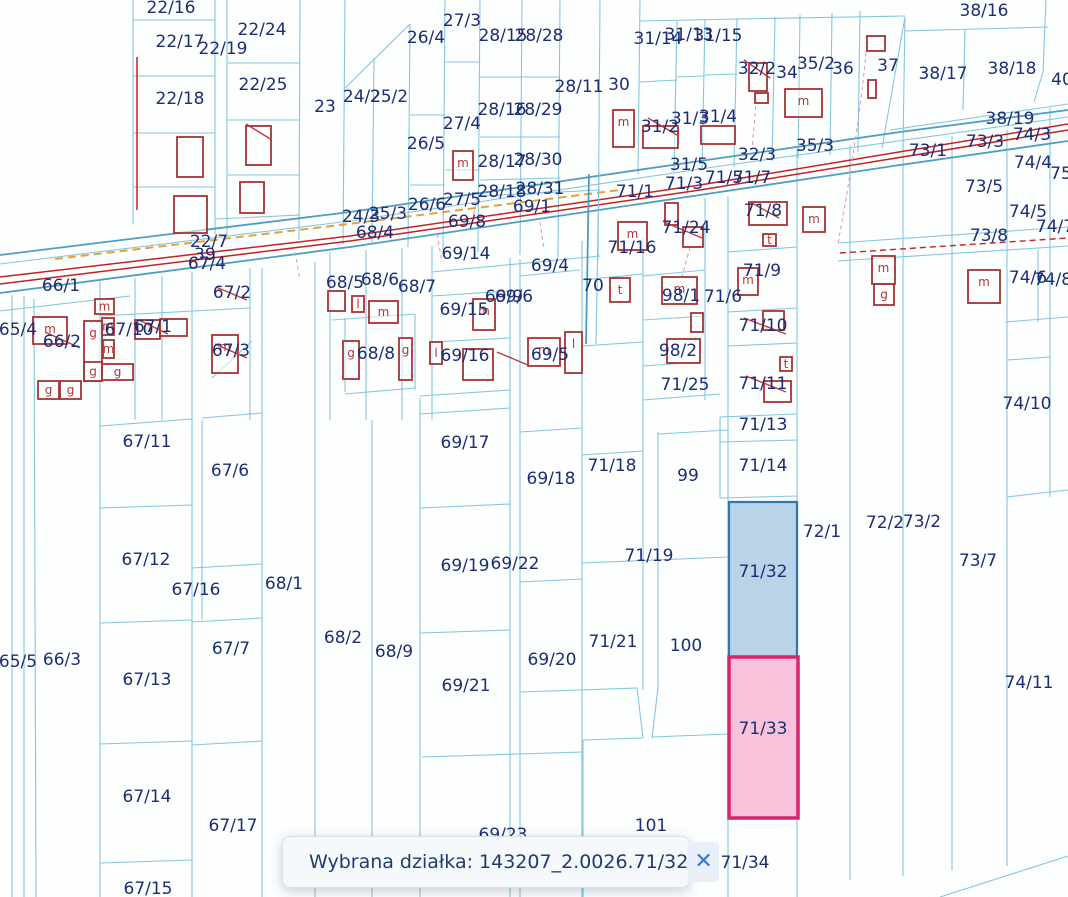 The image size is (1068, 897). Describe the element at coordinates (763, 211) in the screenshot. I see `parcel-label-71-8: 71/8` at that location.